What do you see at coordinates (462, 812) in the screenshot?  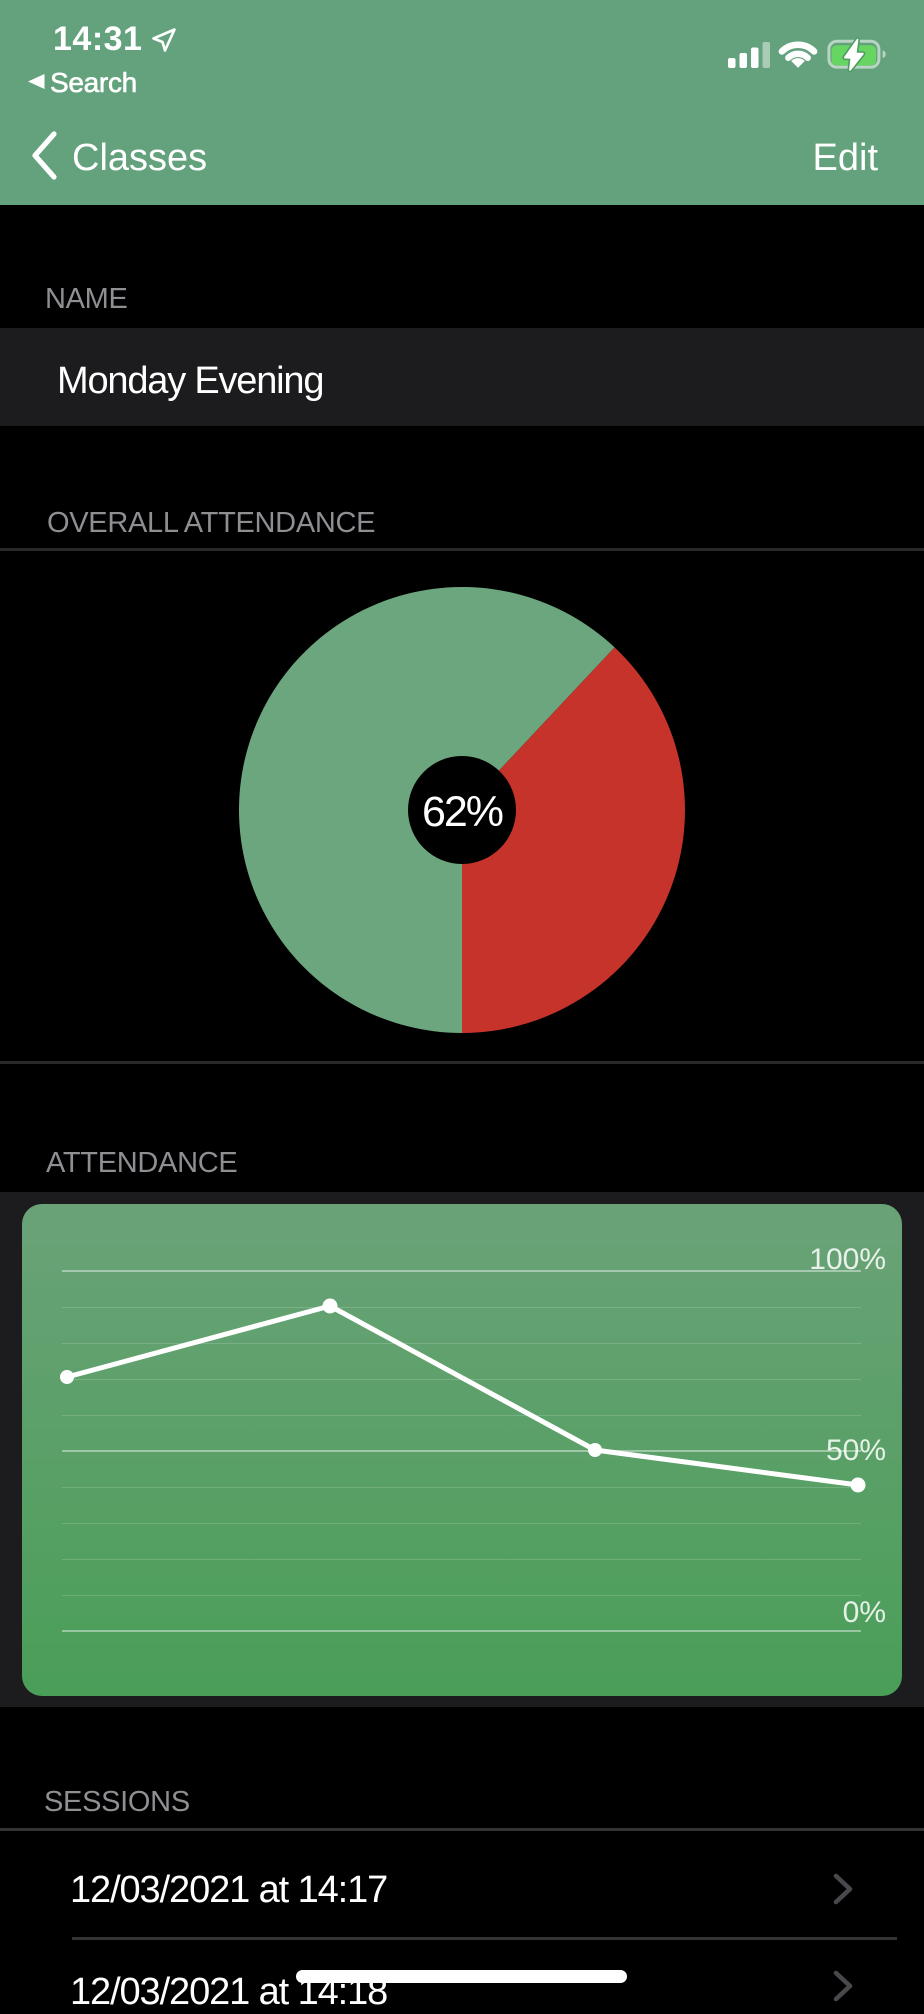 I see `svg-text: 62%` at bounding box center [462, 812].